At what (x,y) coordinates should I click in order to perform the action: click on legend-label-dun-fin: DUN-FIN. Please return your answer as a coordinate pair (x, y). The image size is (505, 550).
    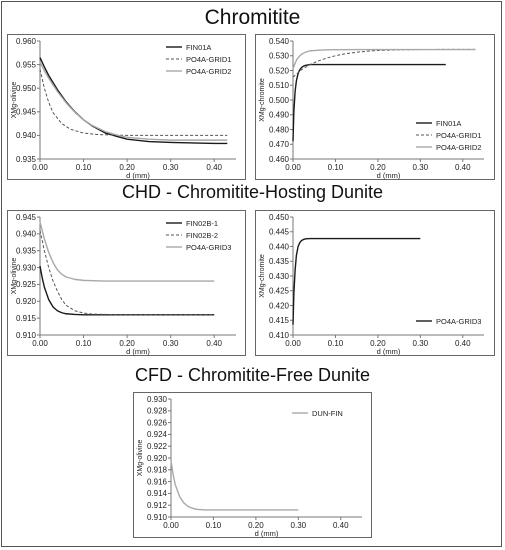
    Looking at the image, I should click on (327, 413).